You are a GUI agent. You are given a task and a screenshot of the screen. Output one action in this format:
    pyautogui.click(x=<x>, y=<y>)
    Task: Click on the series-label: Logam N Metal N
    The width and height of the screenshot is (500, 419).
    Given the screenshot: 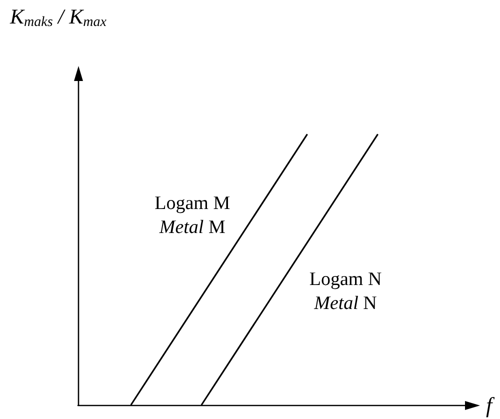 What is the action you would take?
    pyautogui.click(x=345, y=291)
    